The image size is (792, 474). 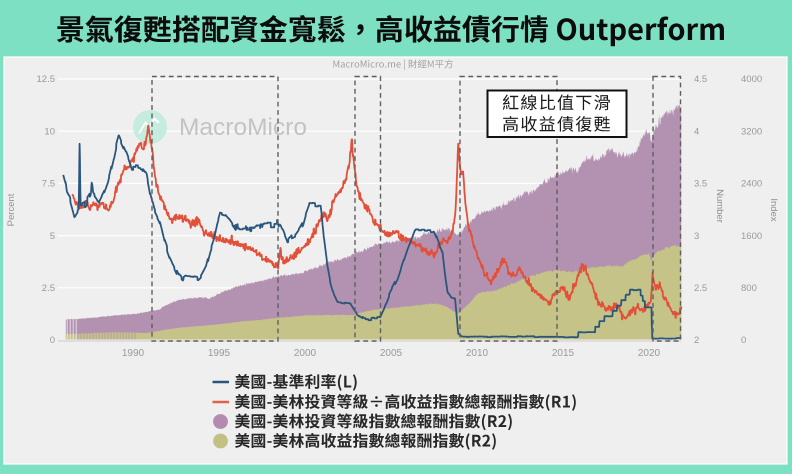 What do you see at coordinates (751, 131) in the screenshot?
I see `svg-text: 3200` at bounding box center [751, 131].